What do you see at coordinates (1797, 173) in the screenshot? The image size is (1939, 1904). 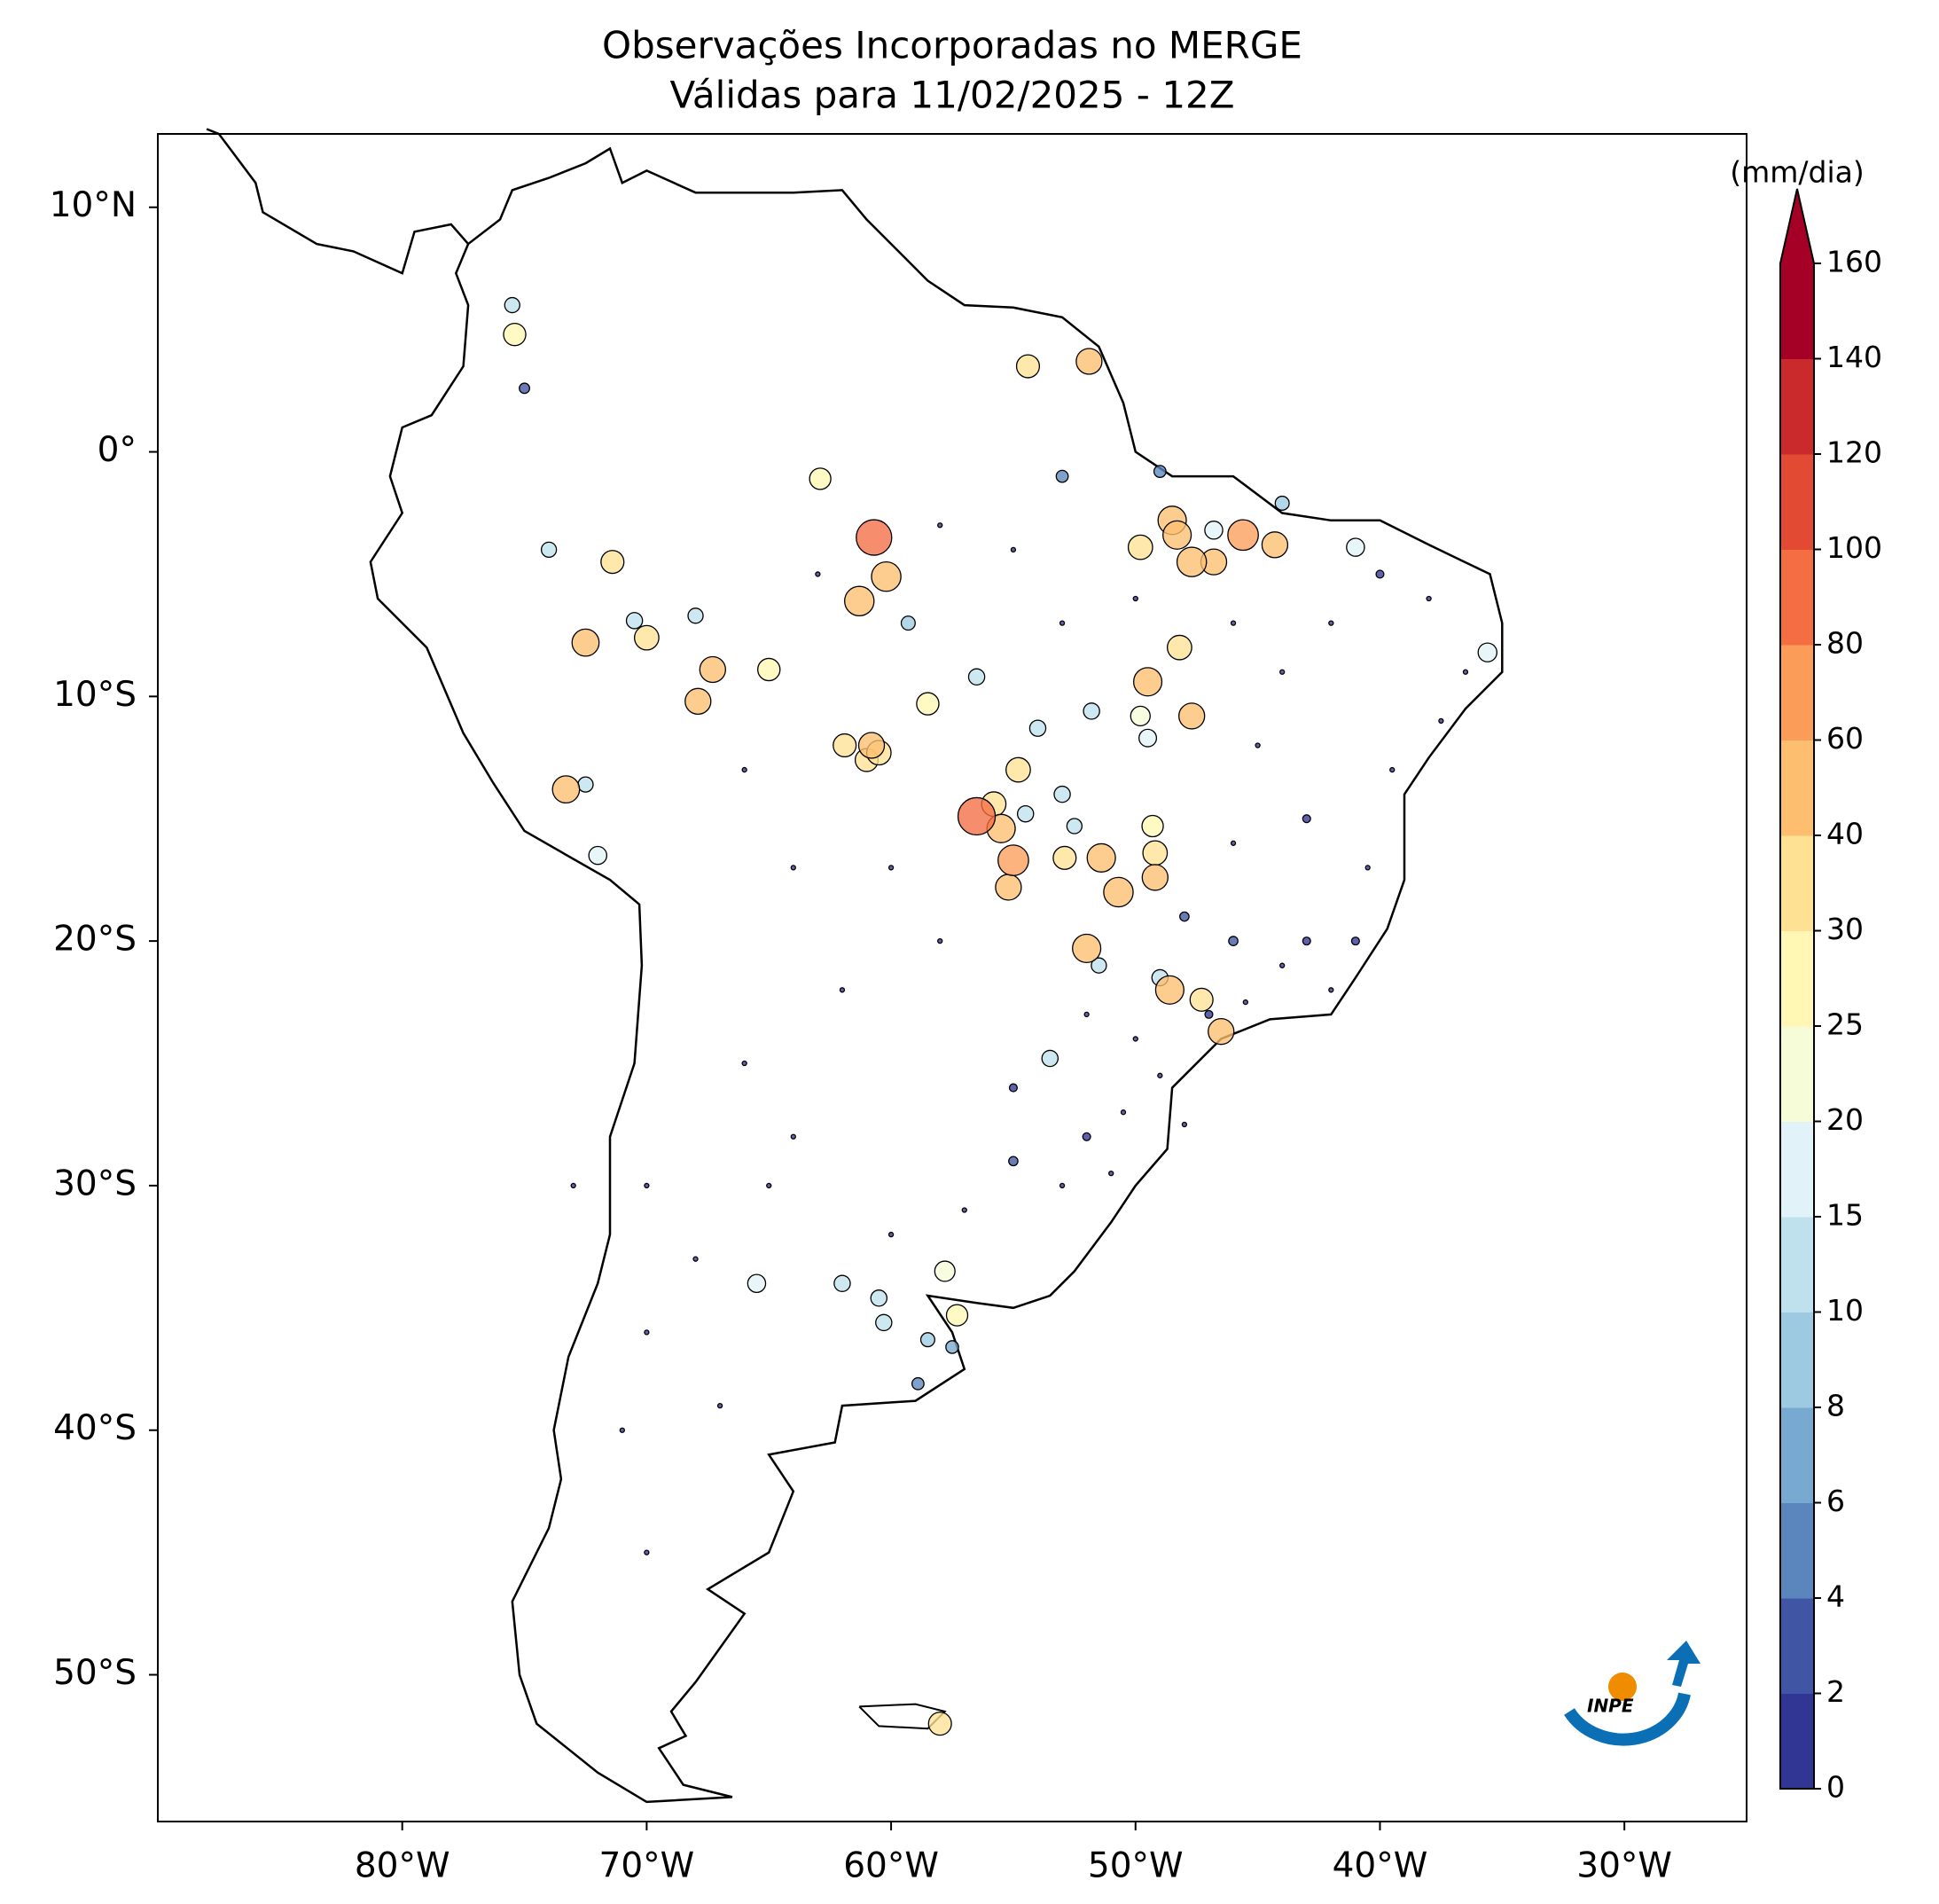 I see `colorbar-label: (mm/dia)` at bounding box center [1797, 173].